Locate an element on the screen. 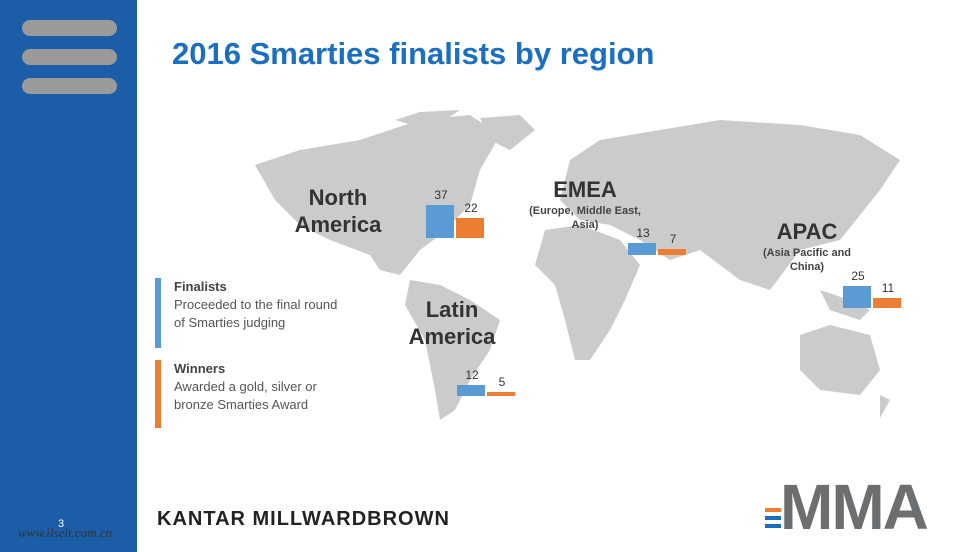 The width and height of the screenshot is (960, 552). legend-label: Winners is located at coordinates (200, 368).